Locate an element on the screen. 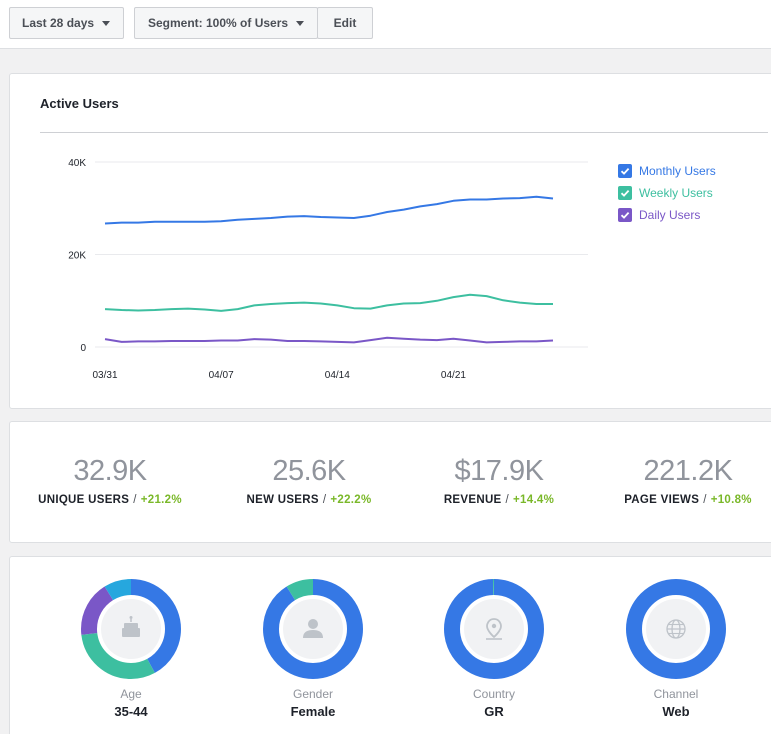 The width and height of the screenshot is (771, 734). donut-value: 35-44 is located at coordinates (131, 711).